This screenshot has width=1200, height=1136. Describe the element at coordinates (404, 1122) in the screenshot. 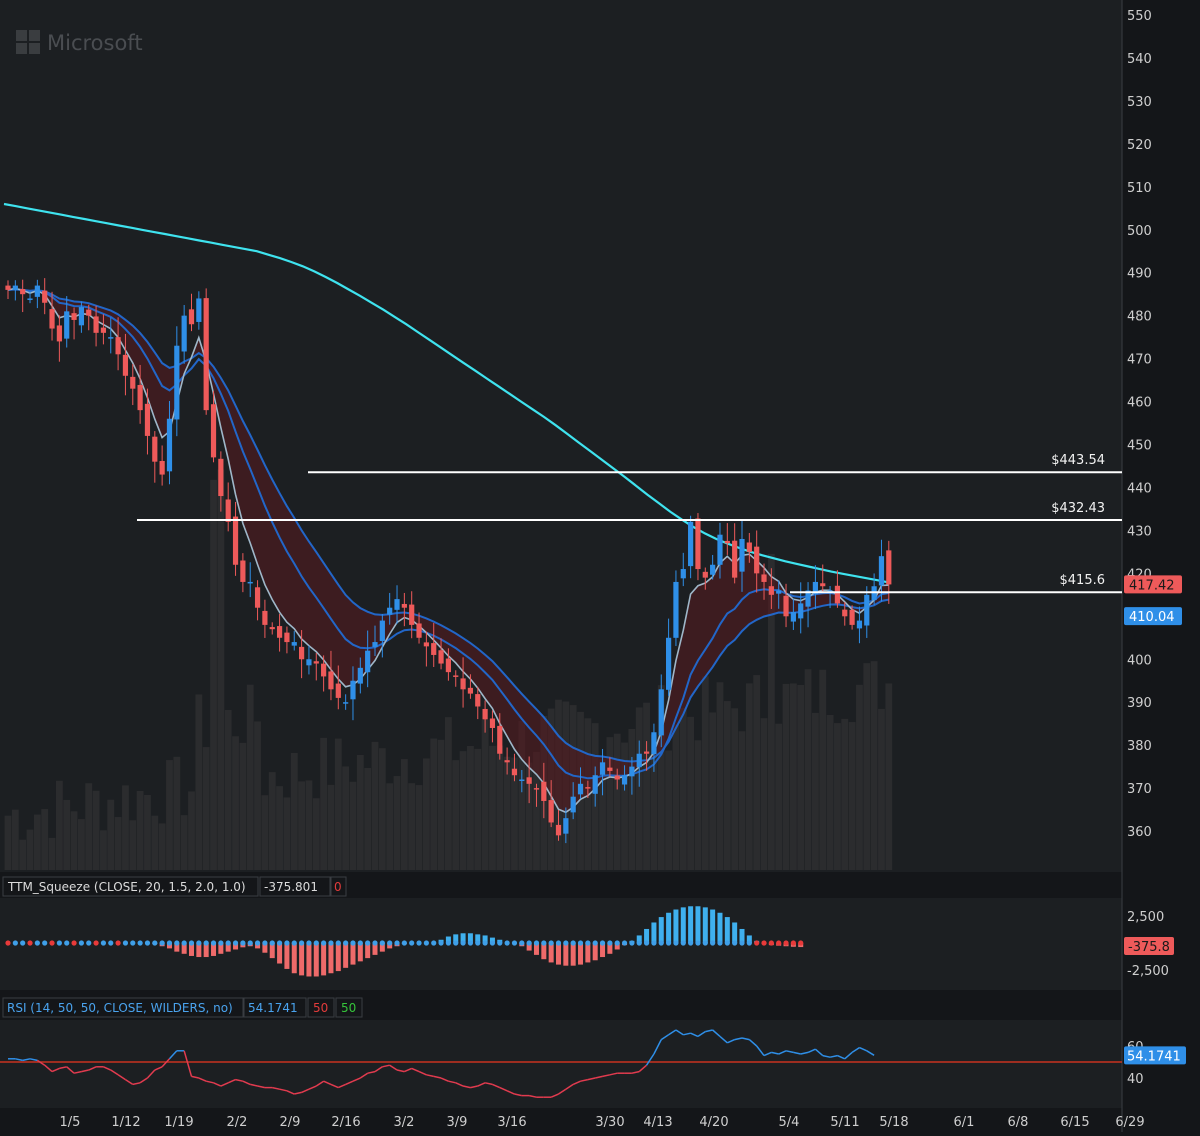

I see `date-tick-label: 3/2` at that location.